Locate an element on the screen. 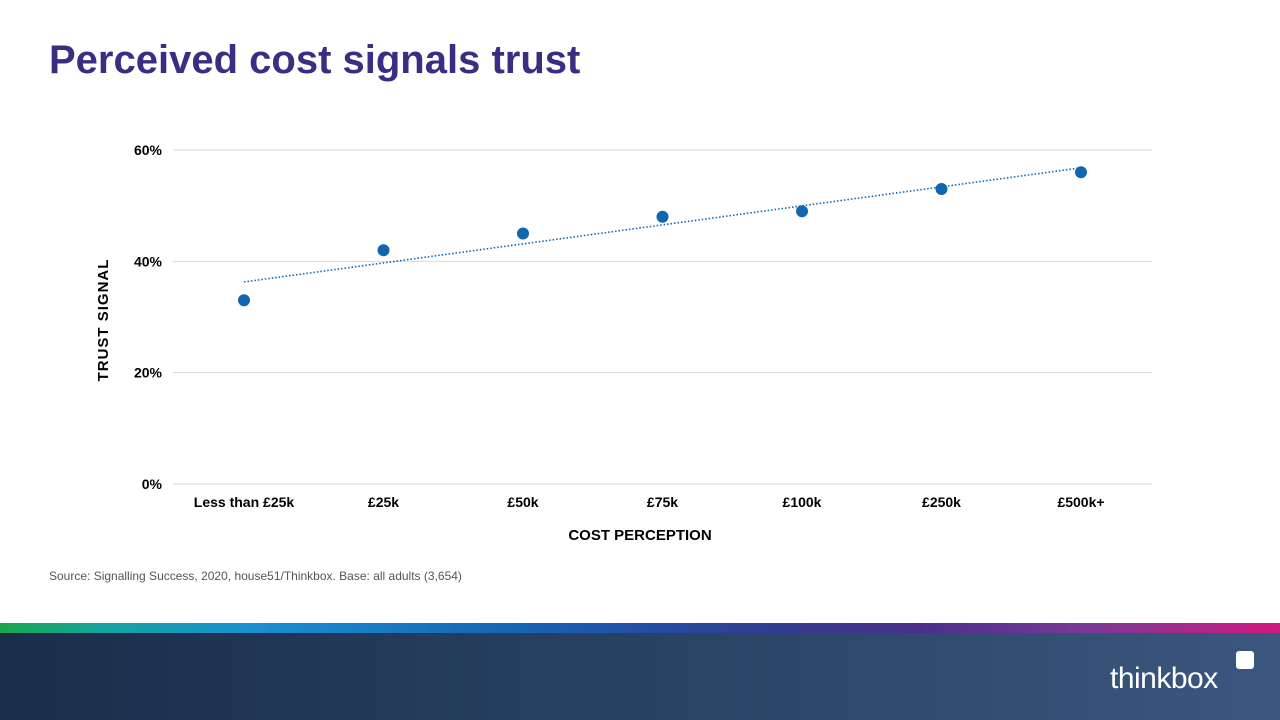 This screenshot has width=1280, height=720. y-tick-label: 0% is located at coordinates (152, 484).